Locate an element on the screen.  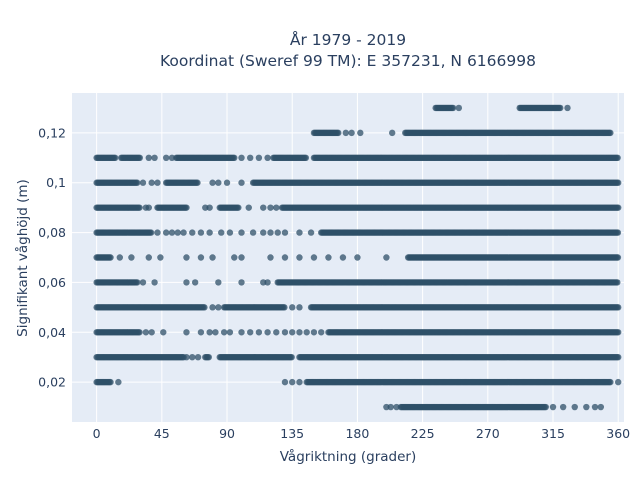
x-tick-label: 315 is located at coordinates (553, 433).